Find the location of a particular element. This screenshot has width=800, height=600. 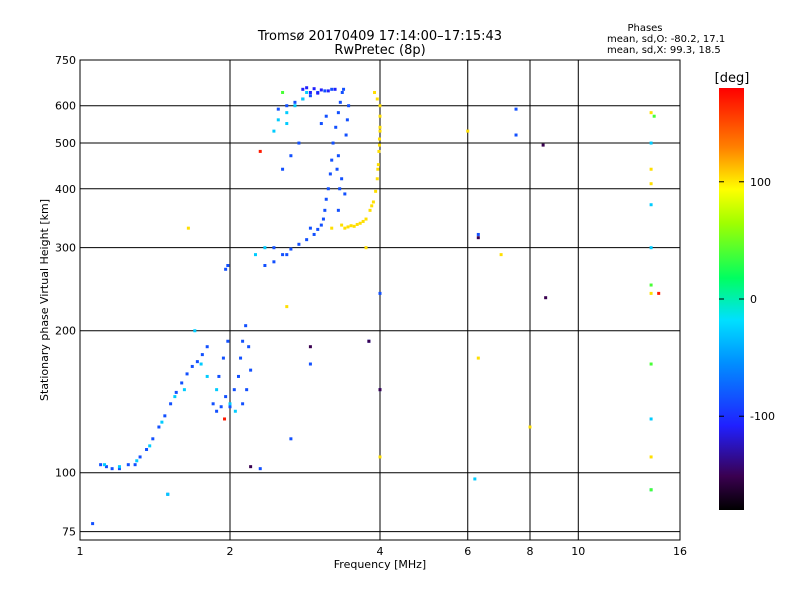

x-tick-label: 1 is located at coordinates (80, 551).